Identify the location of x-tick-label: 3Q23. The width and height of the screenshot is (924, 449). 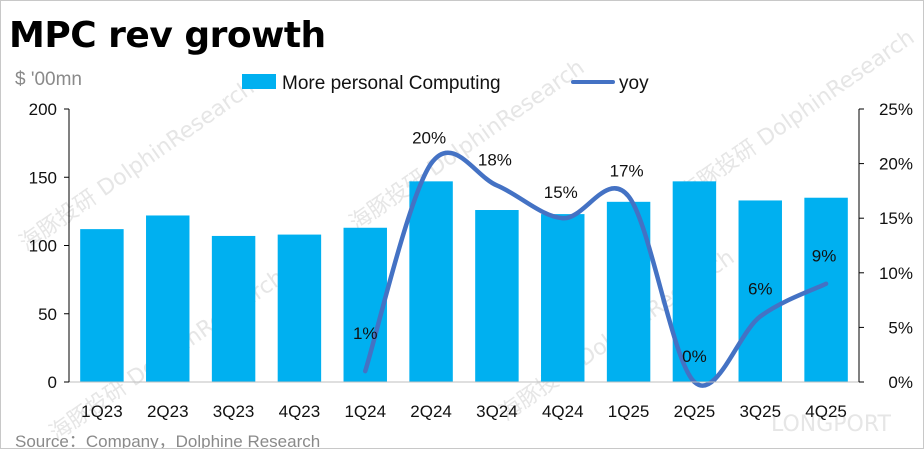
(234, 411).